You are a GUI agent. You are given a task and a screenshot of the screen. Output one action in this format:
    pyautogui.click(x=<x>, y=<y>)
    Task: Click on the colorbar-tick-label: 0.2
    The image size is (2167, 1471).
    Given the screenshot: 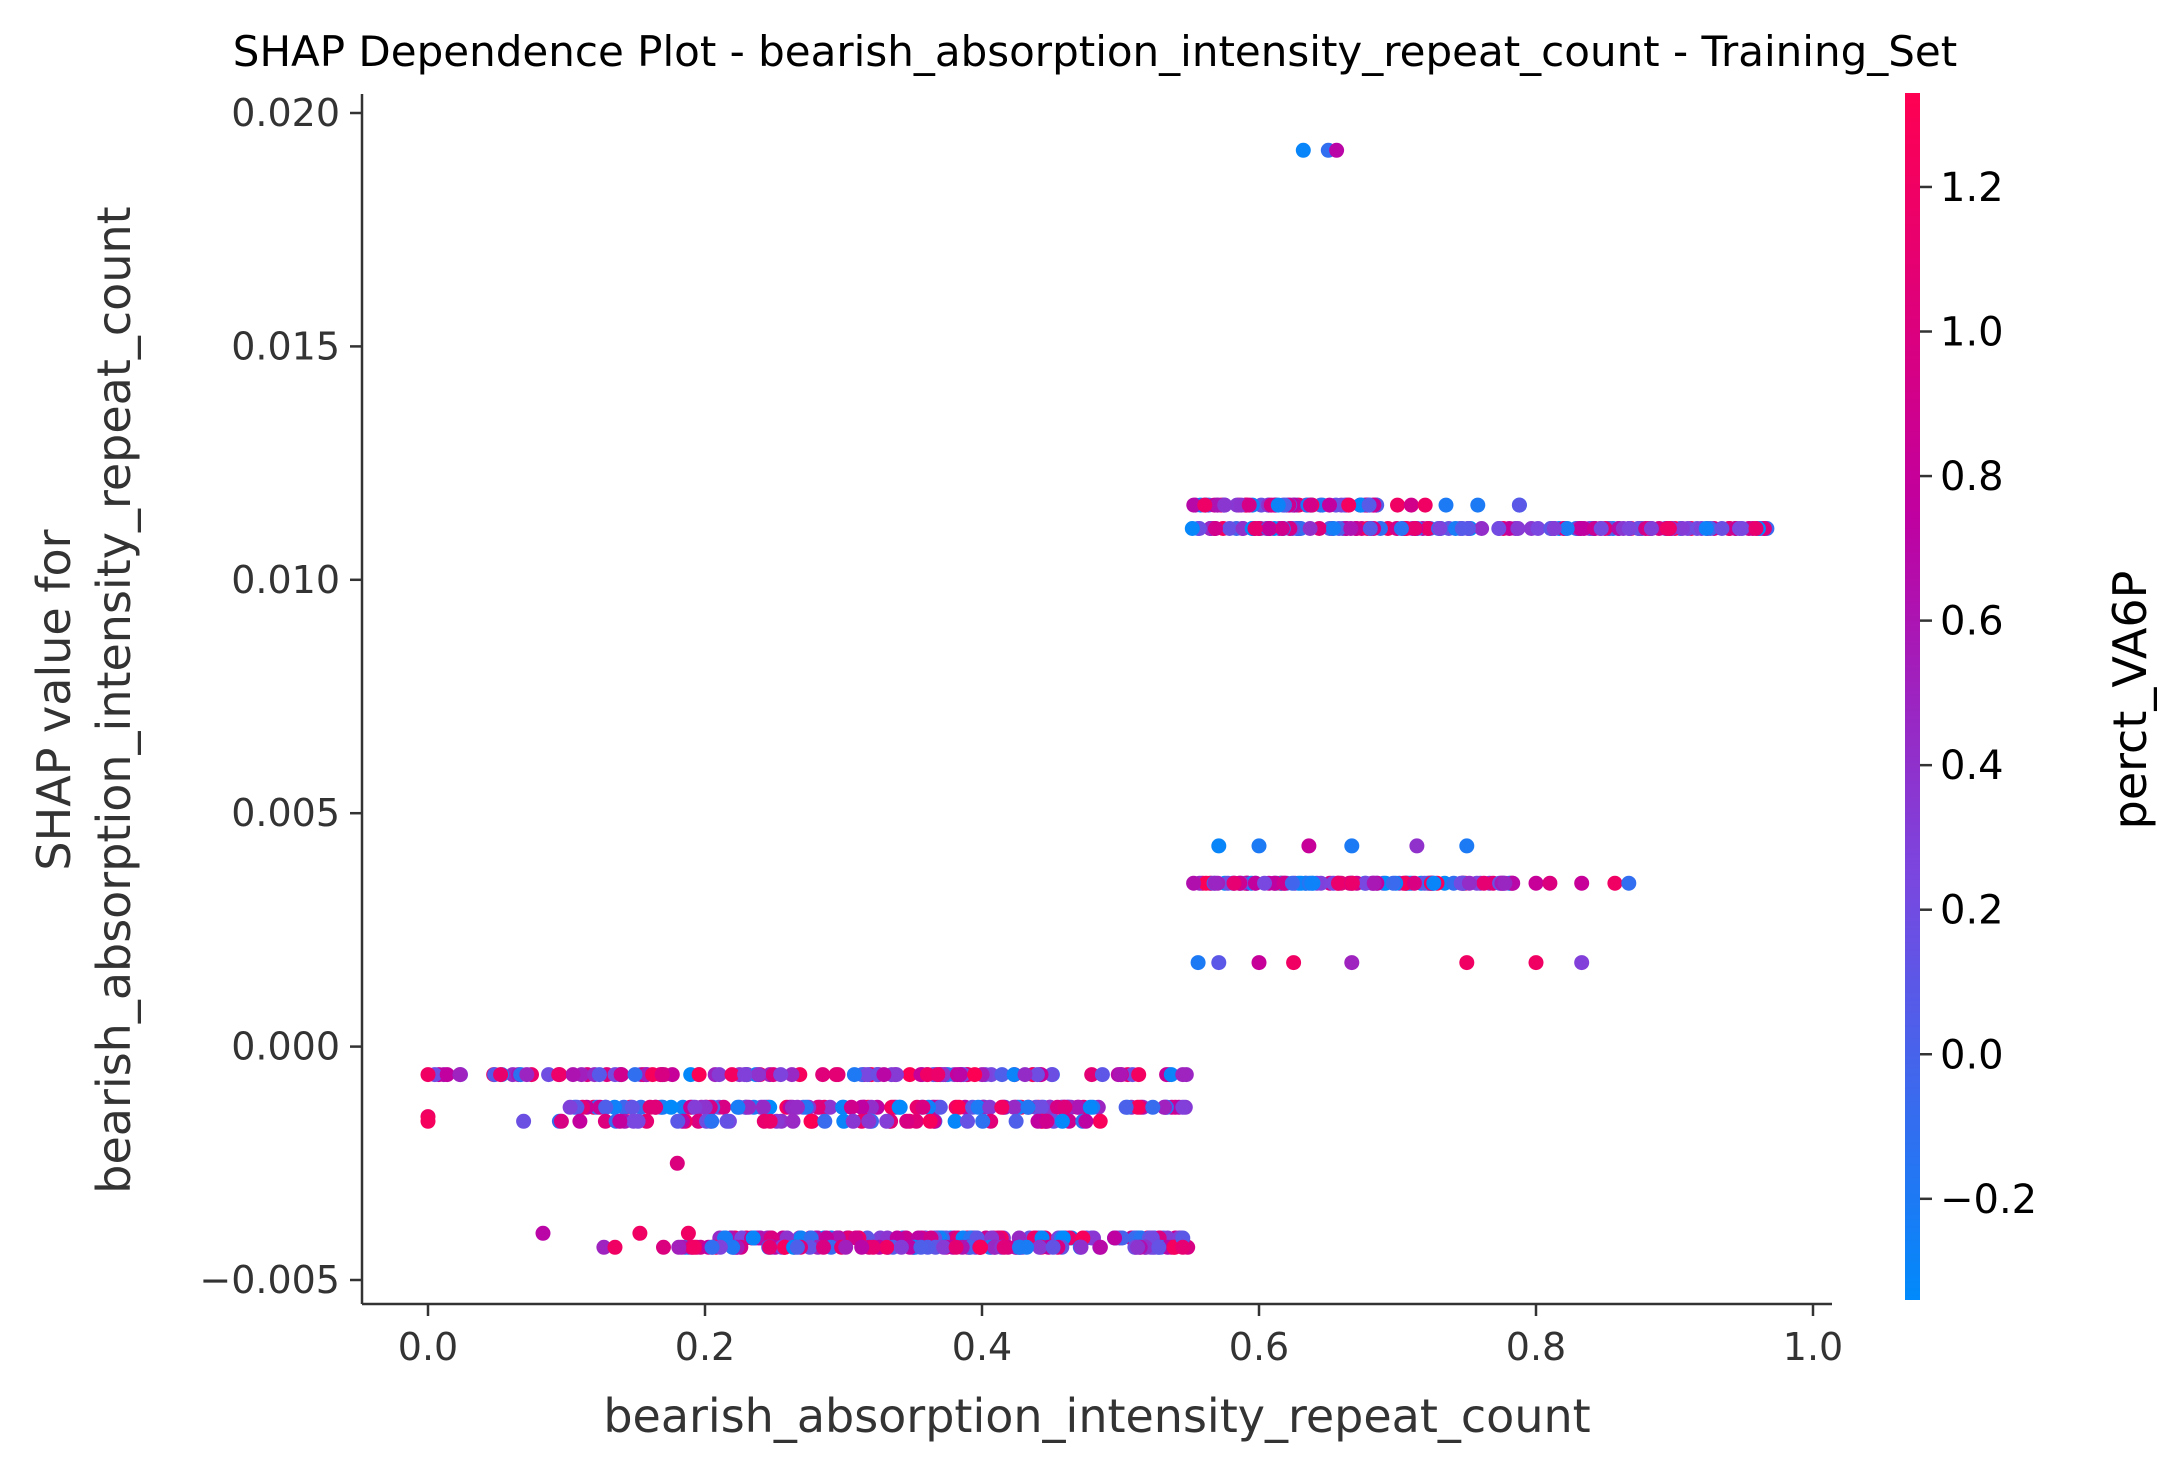 What is the action you would take?
    pyautogui.click(x=1972, y=911)
    